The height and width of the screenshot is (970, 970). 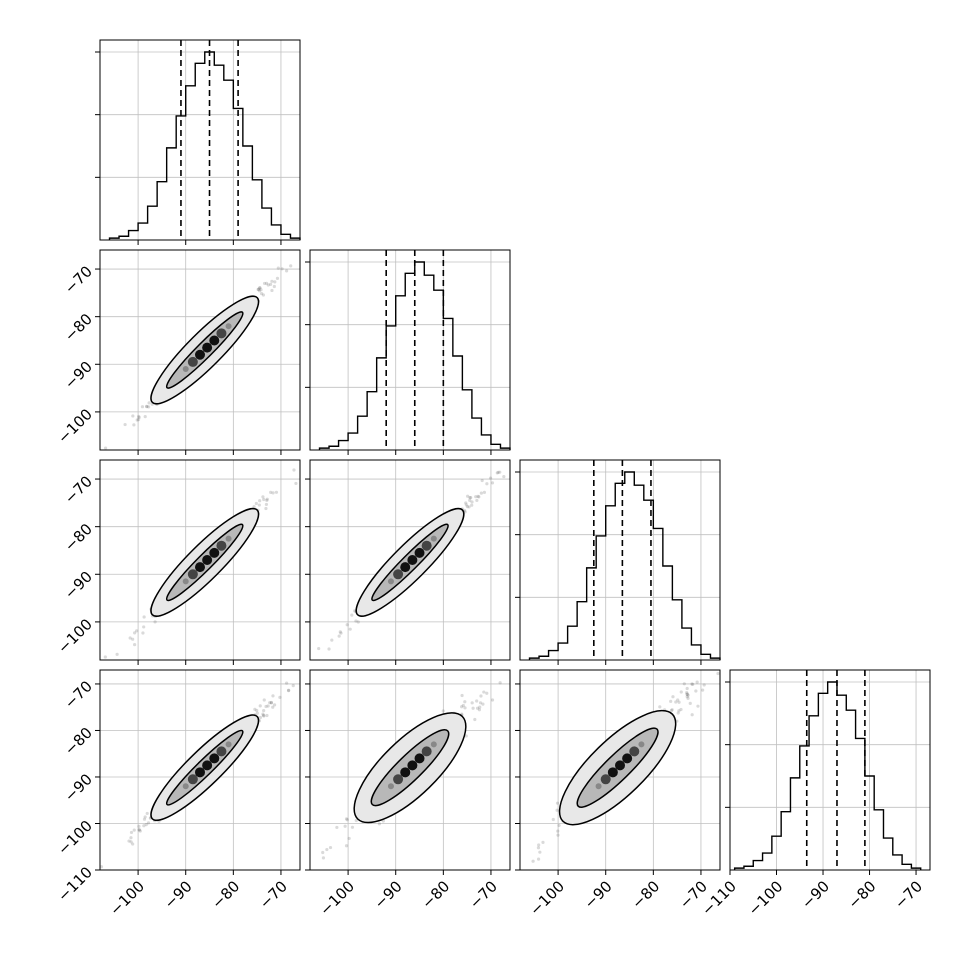 What do you see at coordinates (78, 787) in the screenshot?
I see `y-tick-label: −90` at bounding box center [78, 787].